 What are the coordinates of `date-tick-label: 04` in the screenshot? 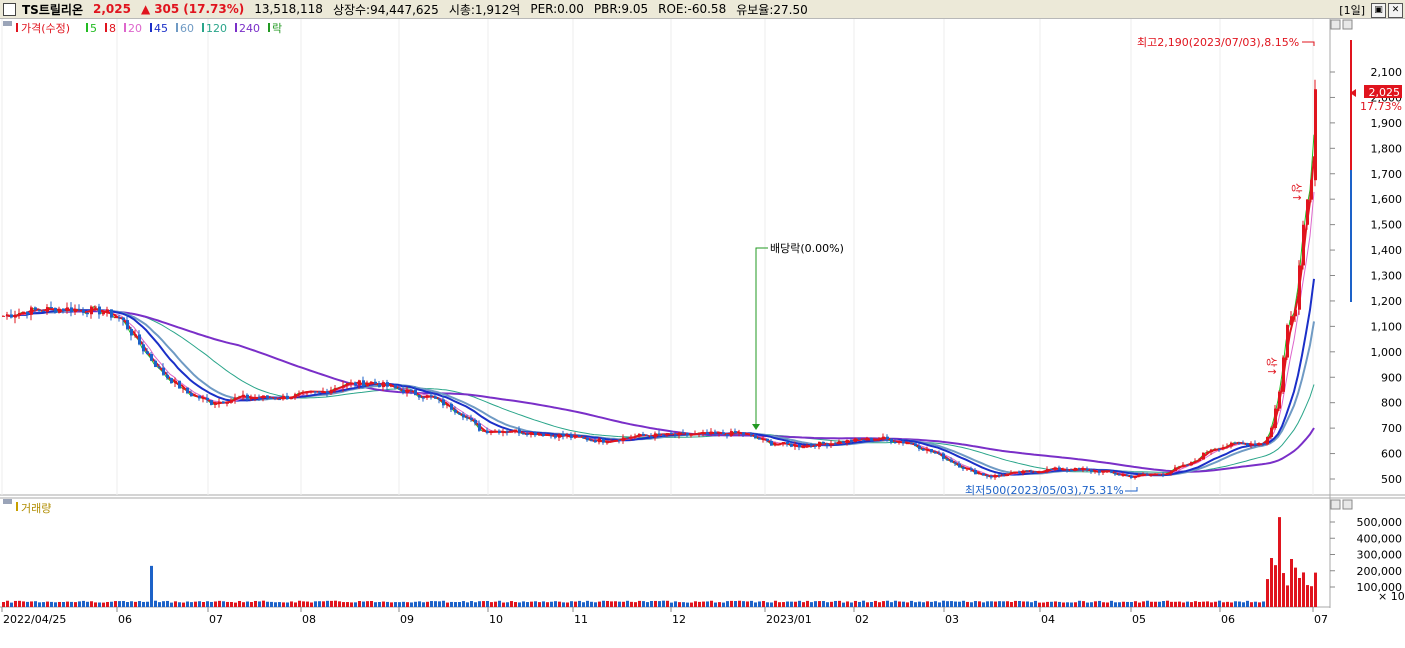 It's located at (1048, 619).